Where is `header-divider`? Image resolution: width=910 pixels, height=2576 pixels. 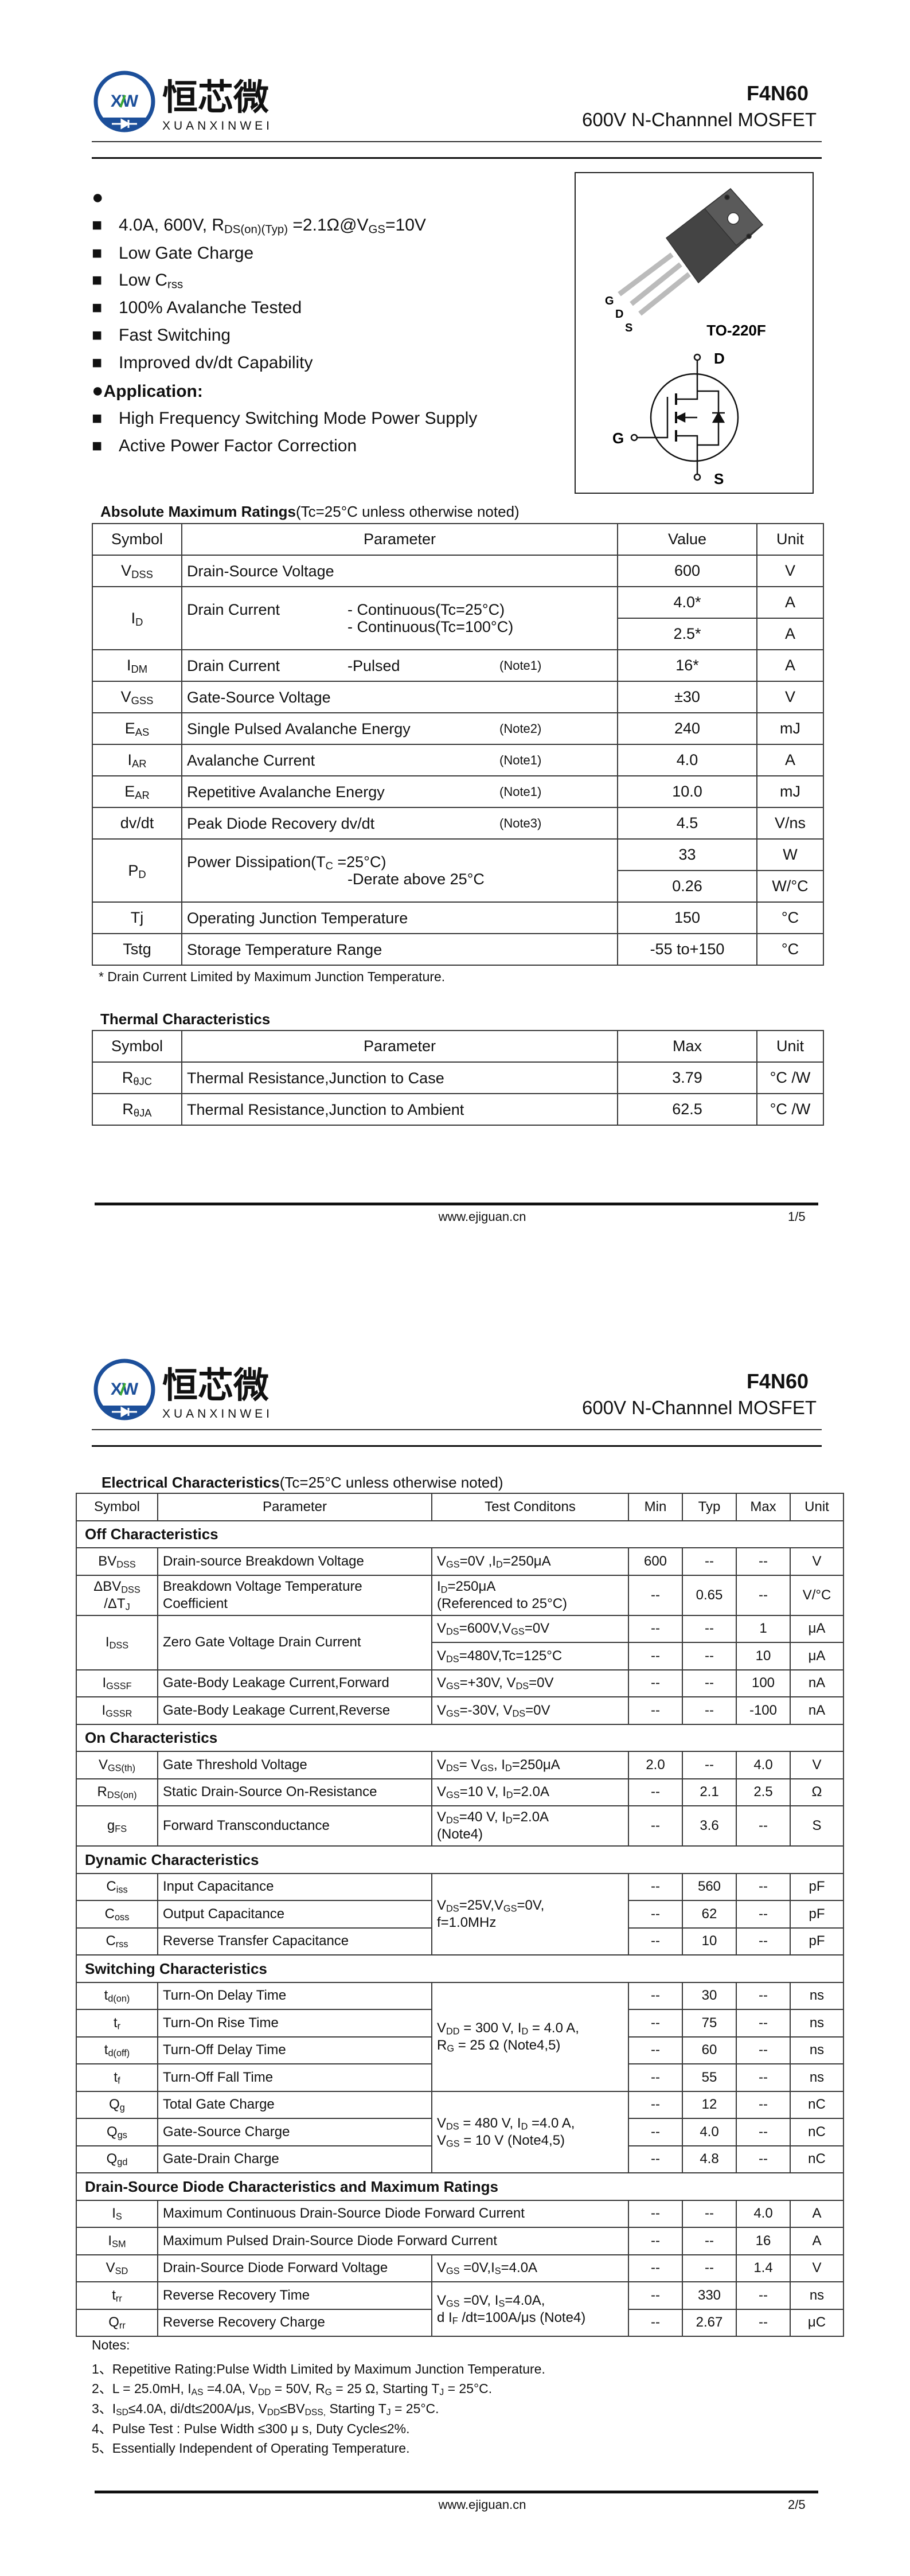
header-divider is located at coordinates (457, 158).